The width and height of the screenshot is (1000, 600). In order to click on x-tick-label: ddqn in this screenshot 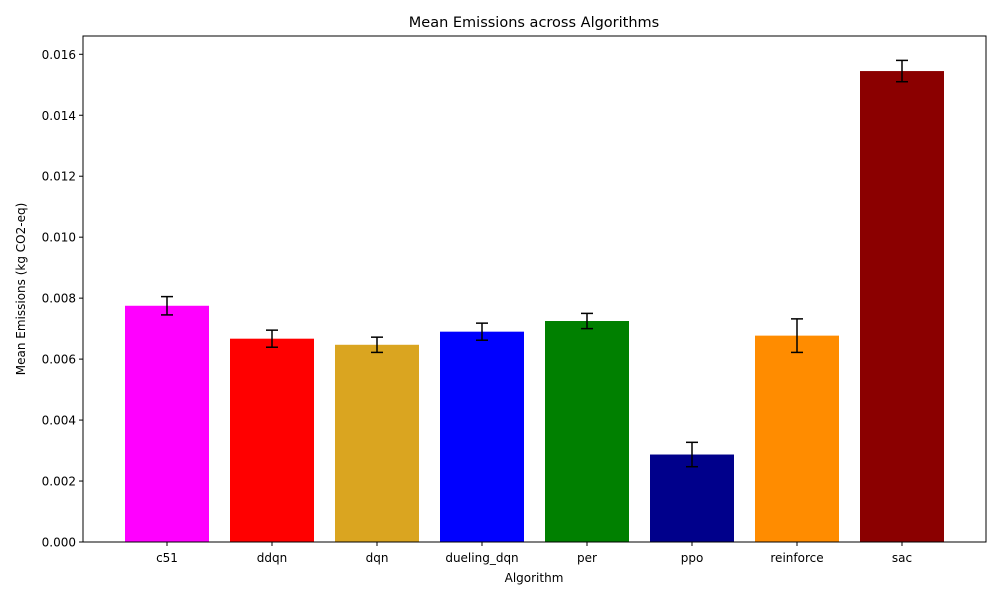, I will do `click(272, 558)`.